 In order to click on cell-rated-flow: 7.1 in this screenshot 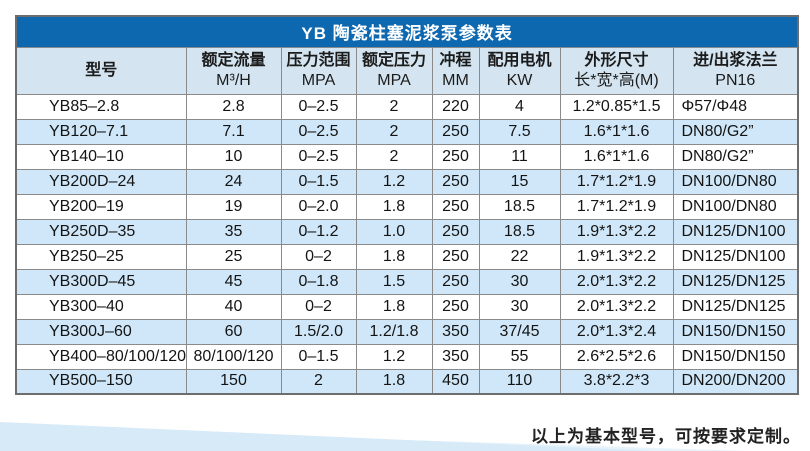, I will do `click(233, 131)`.